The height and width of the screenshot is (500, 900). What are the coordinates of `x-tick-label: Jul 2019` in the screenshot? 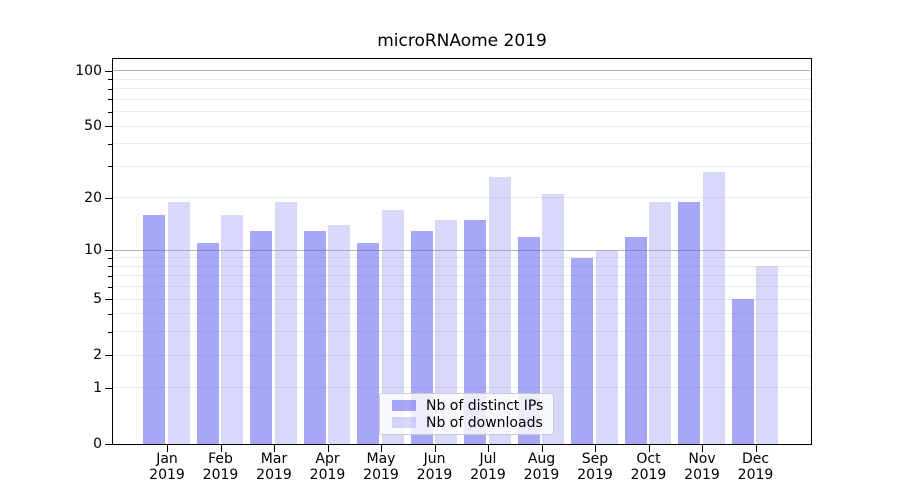 It's located at (488, 467).